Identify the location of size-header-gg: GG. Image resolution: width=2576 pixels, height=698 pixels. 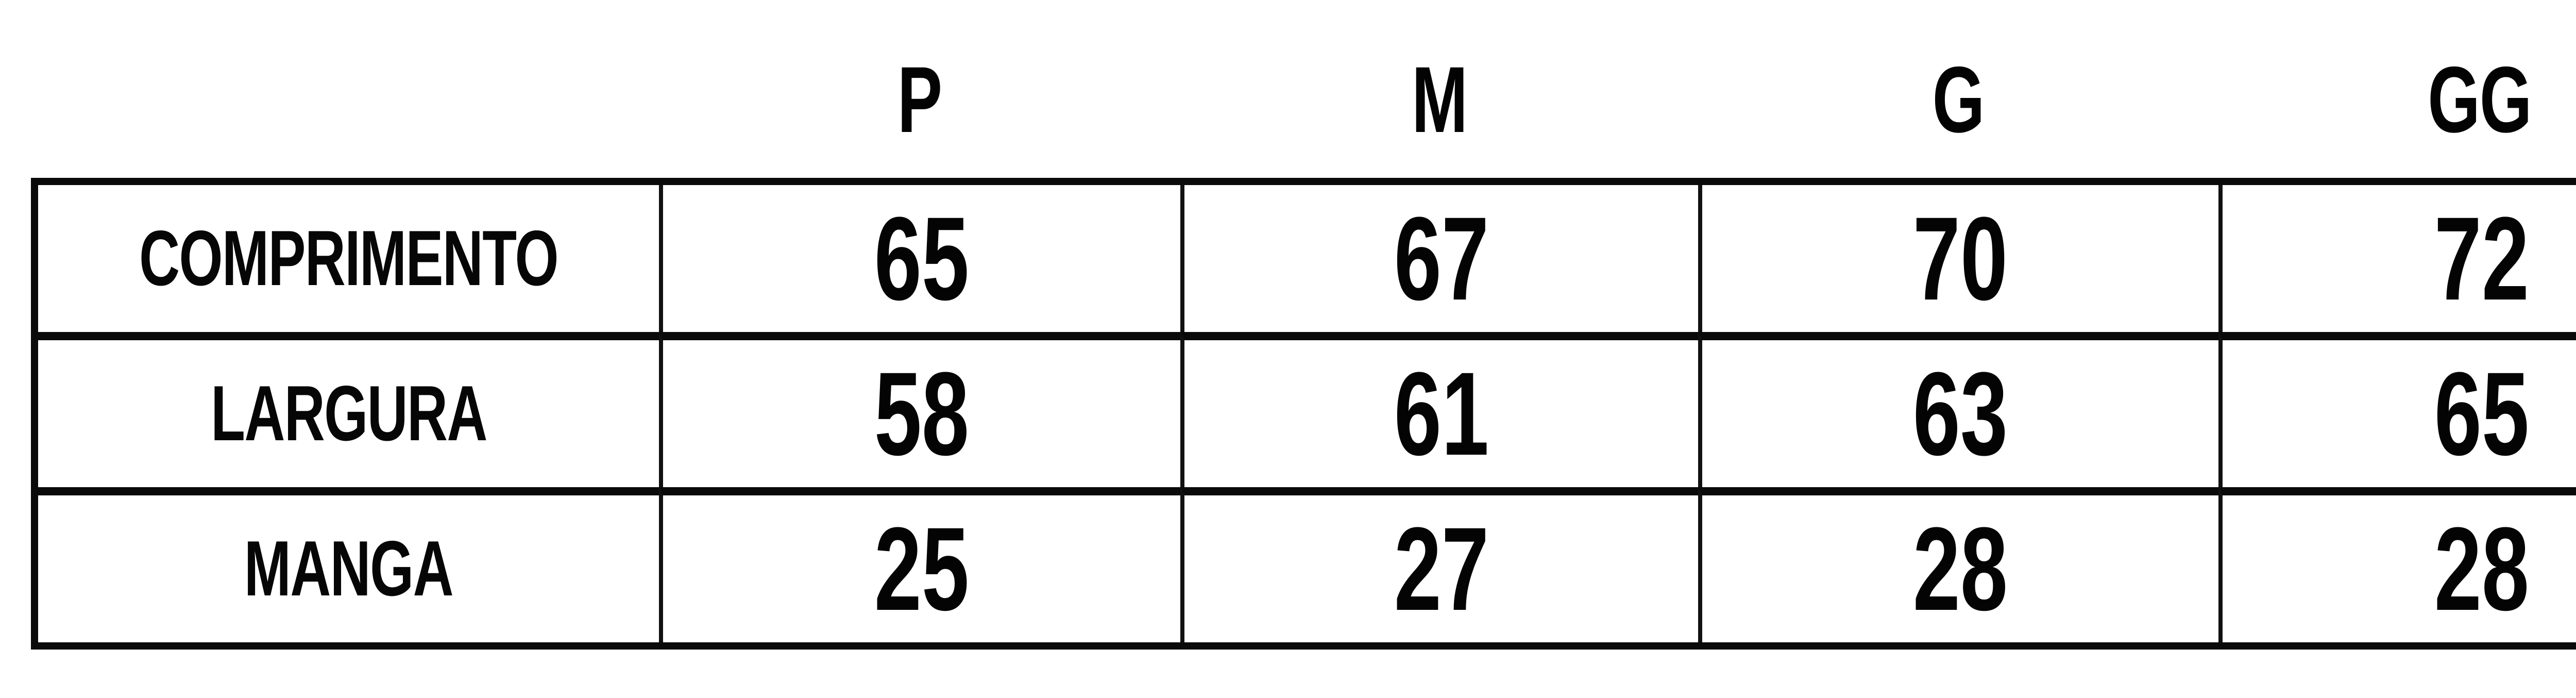
(2397, 89).